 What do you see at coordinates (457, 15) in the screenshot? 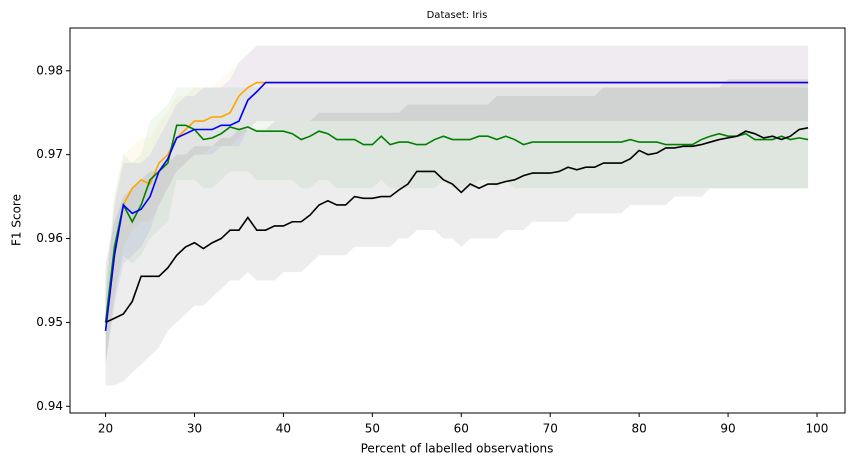
I see `chart-title: Dataset: Iris` at bounding box center [457, 15].